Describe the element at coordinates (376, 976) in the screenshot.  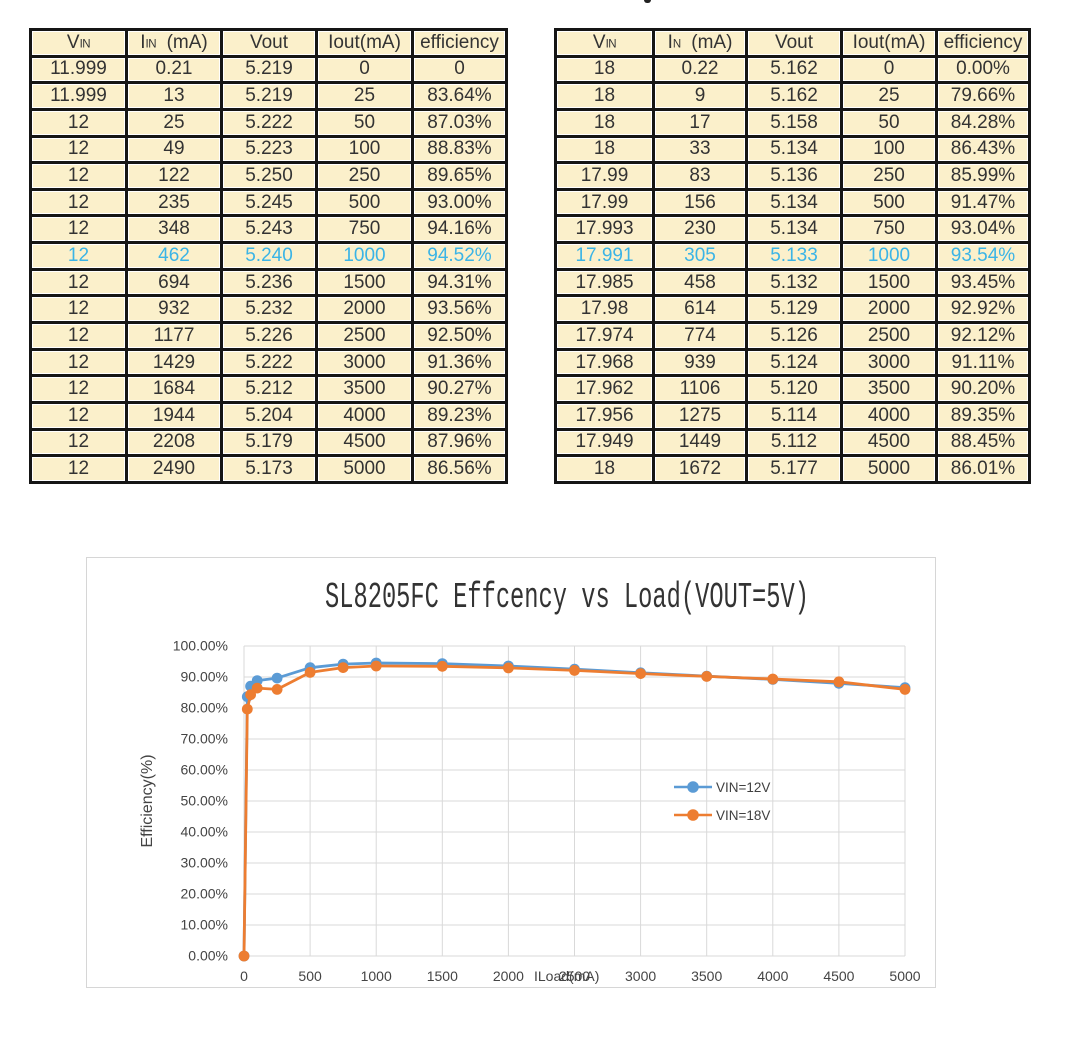
I see `svg-text: 1000` at that location.